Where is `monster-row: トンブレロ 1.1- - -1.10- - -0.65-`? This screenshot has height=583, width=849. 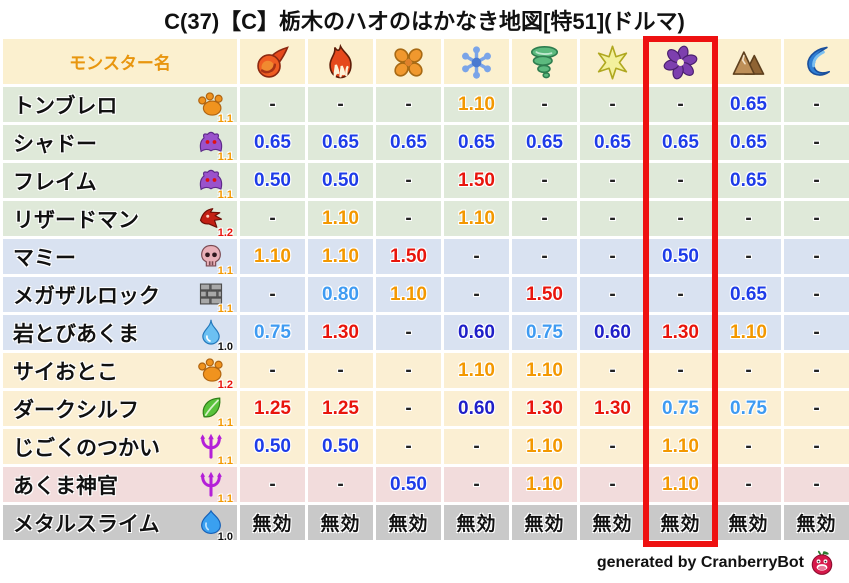
monster-row: トンブレロ 1.1- - -1.10- - -0.65- is located at coordinates (426, 106).